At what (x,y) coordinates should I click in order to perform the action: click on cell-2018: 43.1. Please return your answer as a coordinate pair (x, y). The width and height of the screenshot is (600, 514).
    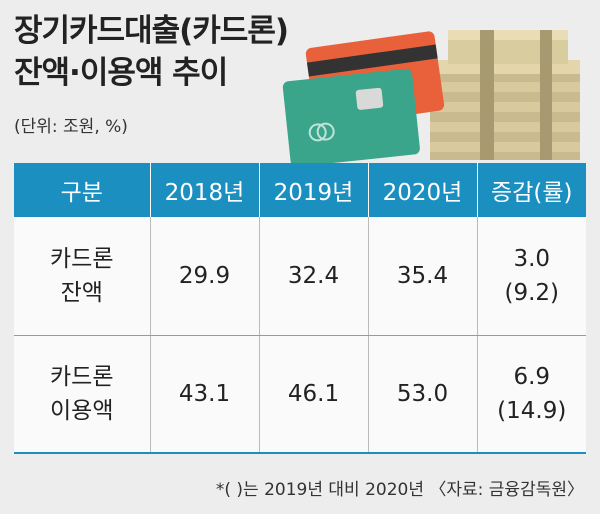
    Looking at the image, I should click on (204, 394).